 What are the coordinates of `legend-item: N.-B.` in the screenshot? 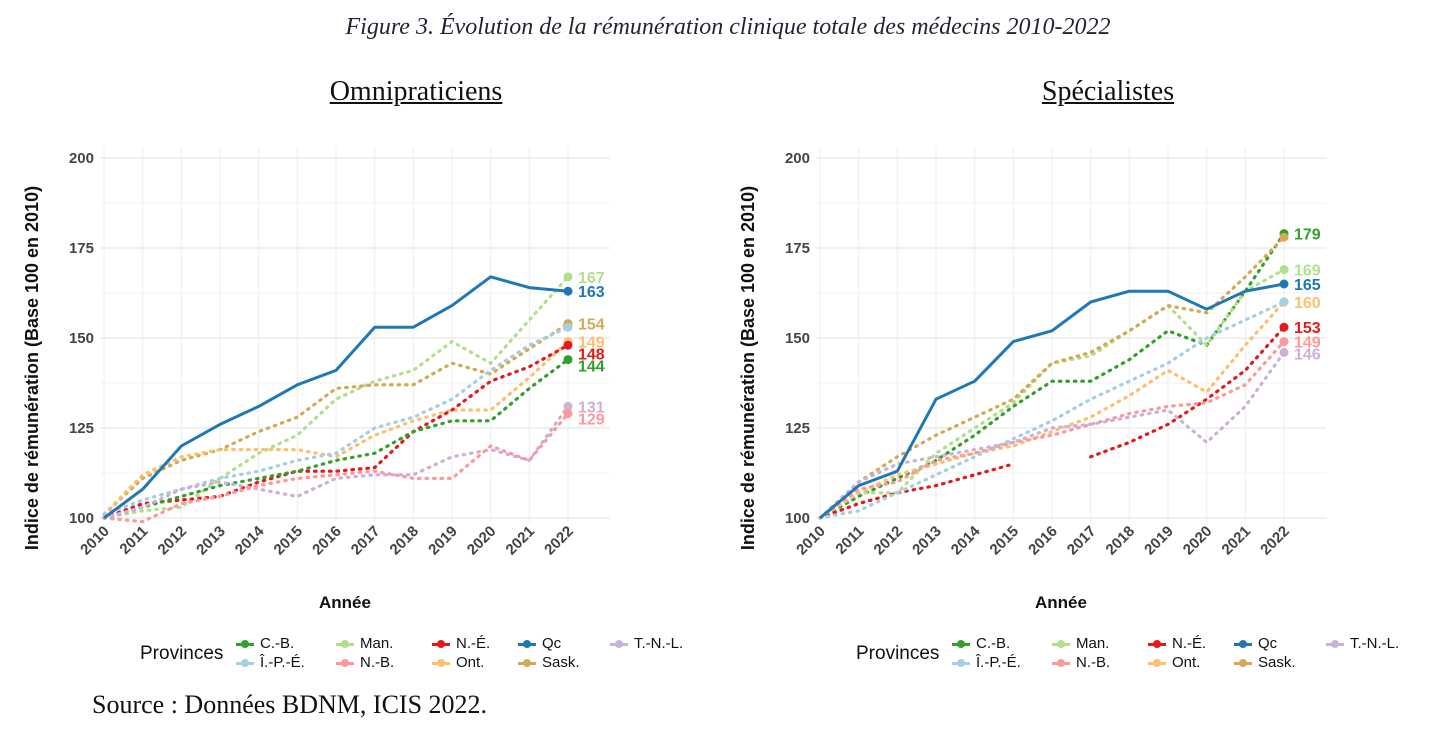 It's located at (365, 662).